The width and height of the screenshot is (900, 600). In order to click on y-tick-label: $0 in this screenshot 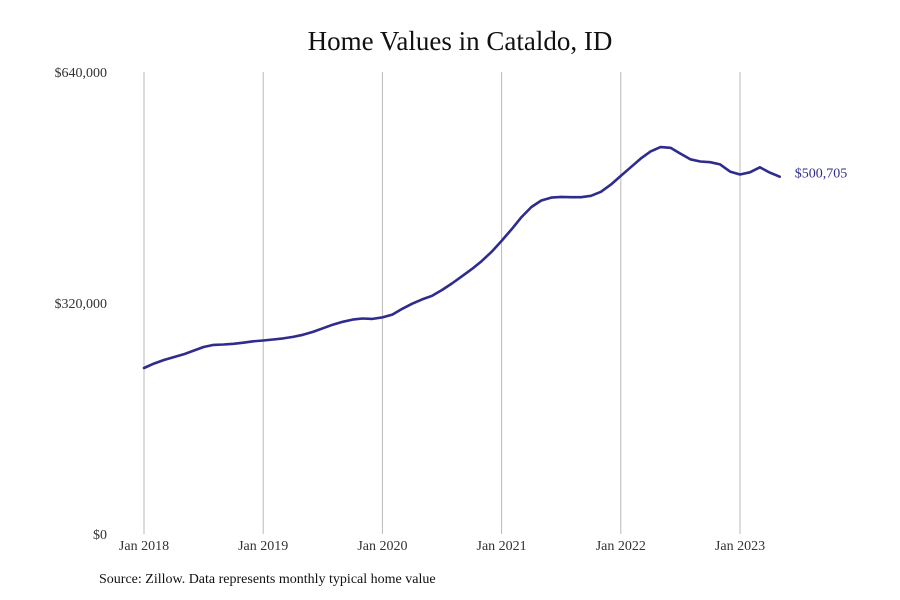, I will do `click(100, 535)`.